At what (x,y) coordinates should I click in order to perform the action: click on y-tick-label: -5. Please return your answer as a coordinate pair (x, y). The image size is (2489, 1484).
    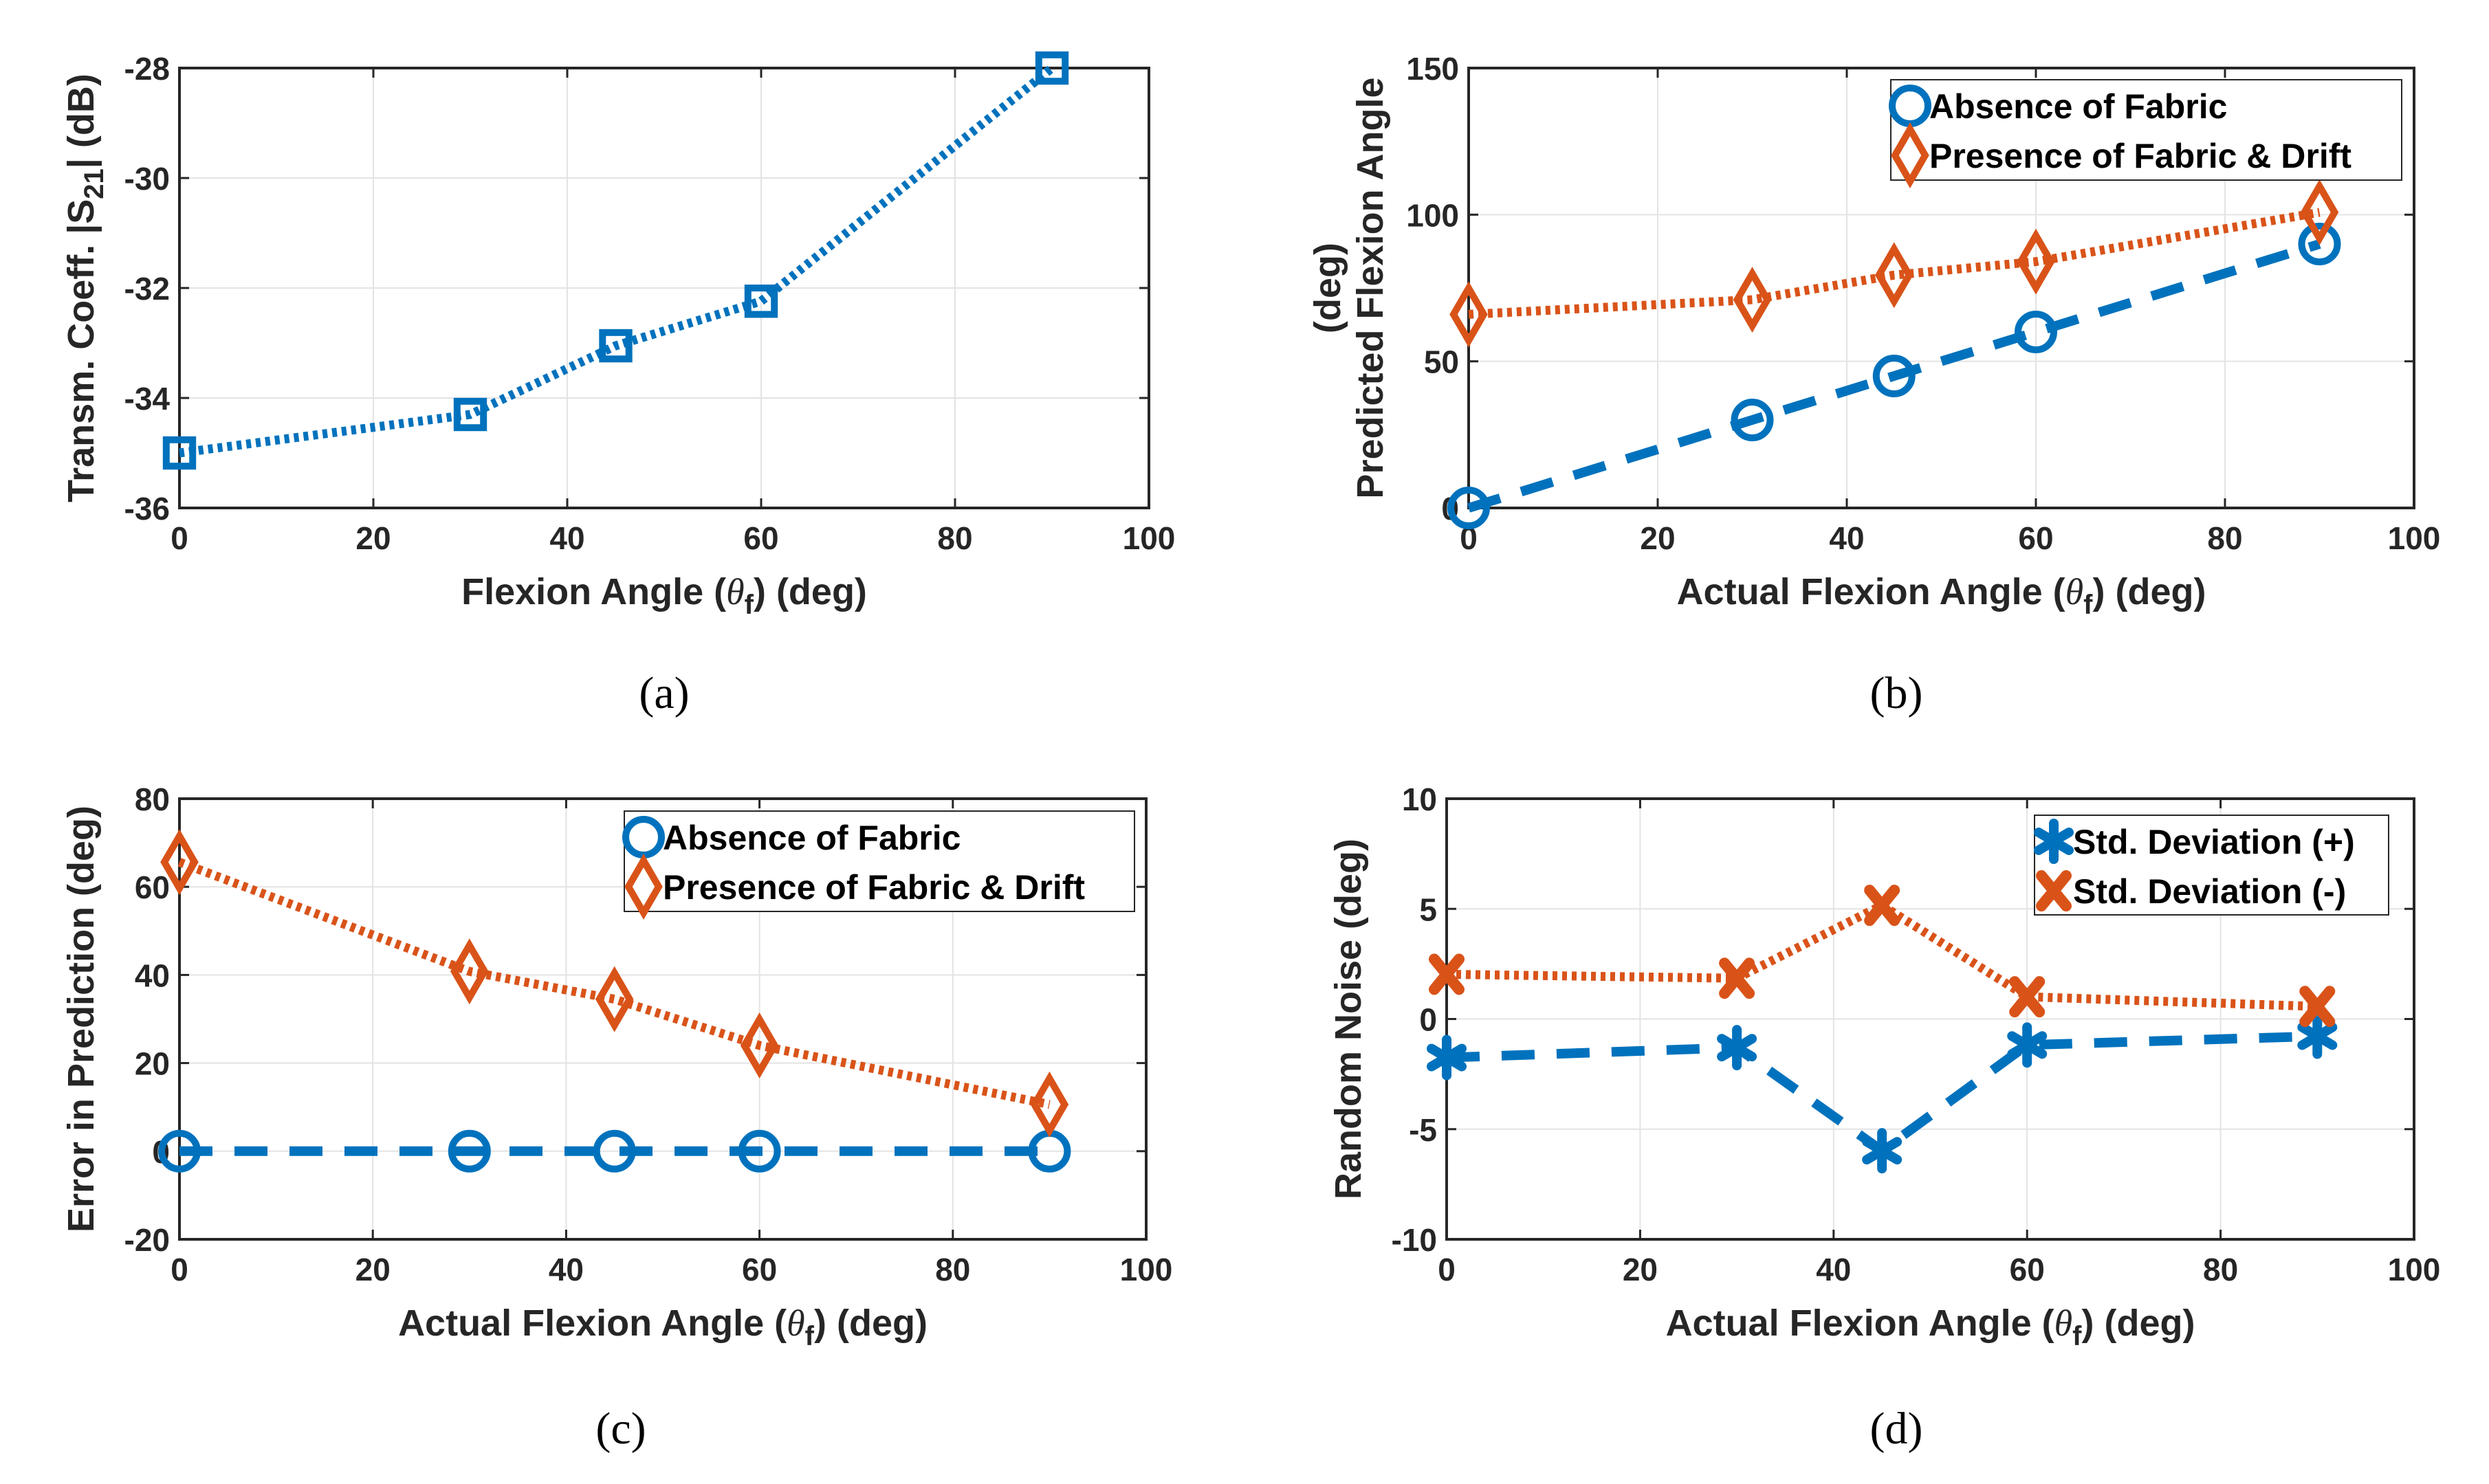
    Looking at the image, I should click on (1423, 1130).